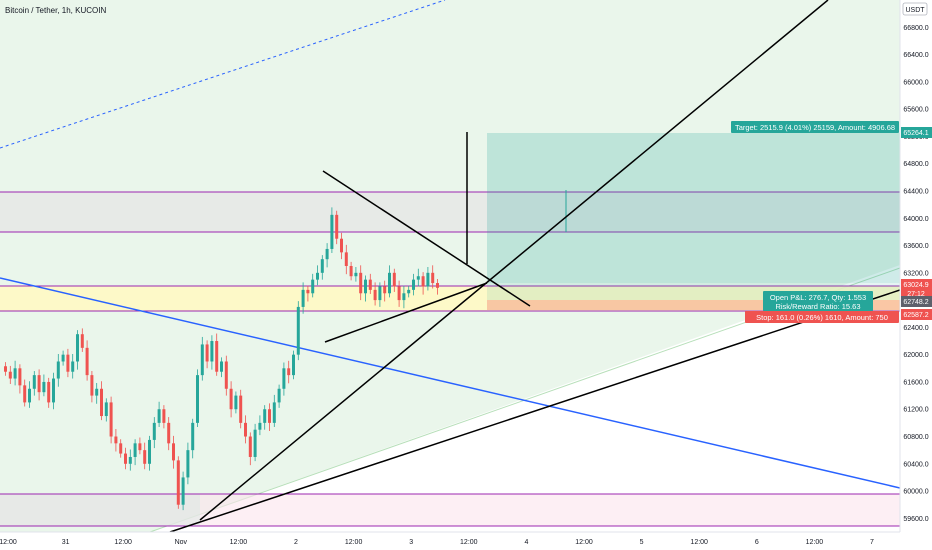 The image size is (932, 550). What do you see at coordinates (915, 437) in the screenshot?
I see `price-tick-label: 60800.0` at bounding box center [915, 437].